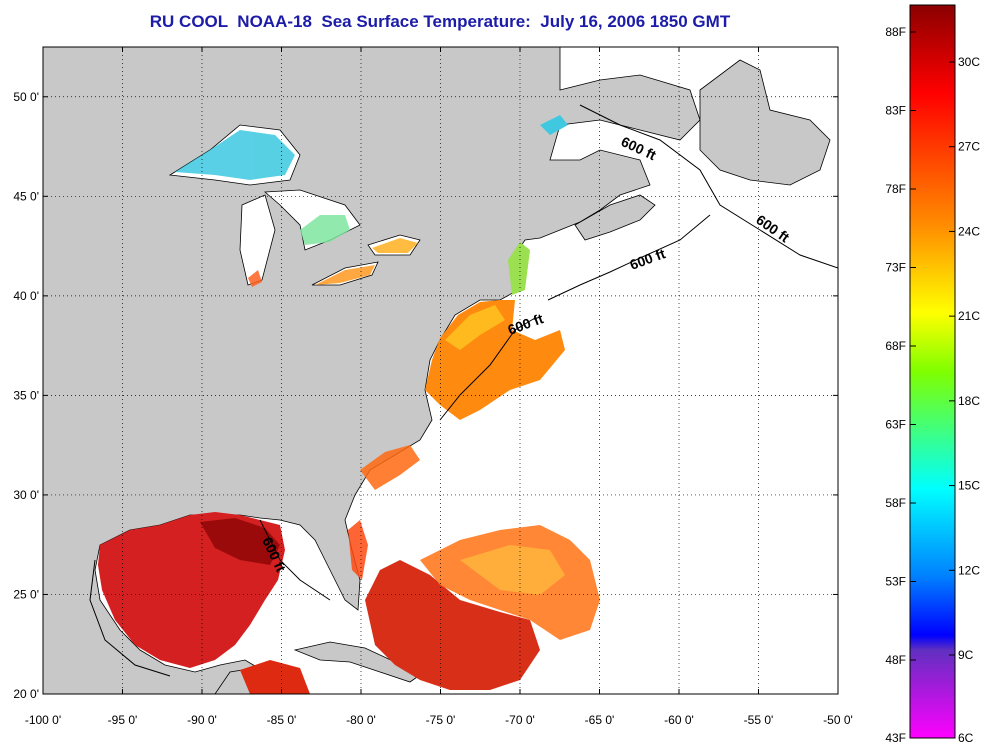  I want to click on x-tick-label: -60 0', so click(679, 720).